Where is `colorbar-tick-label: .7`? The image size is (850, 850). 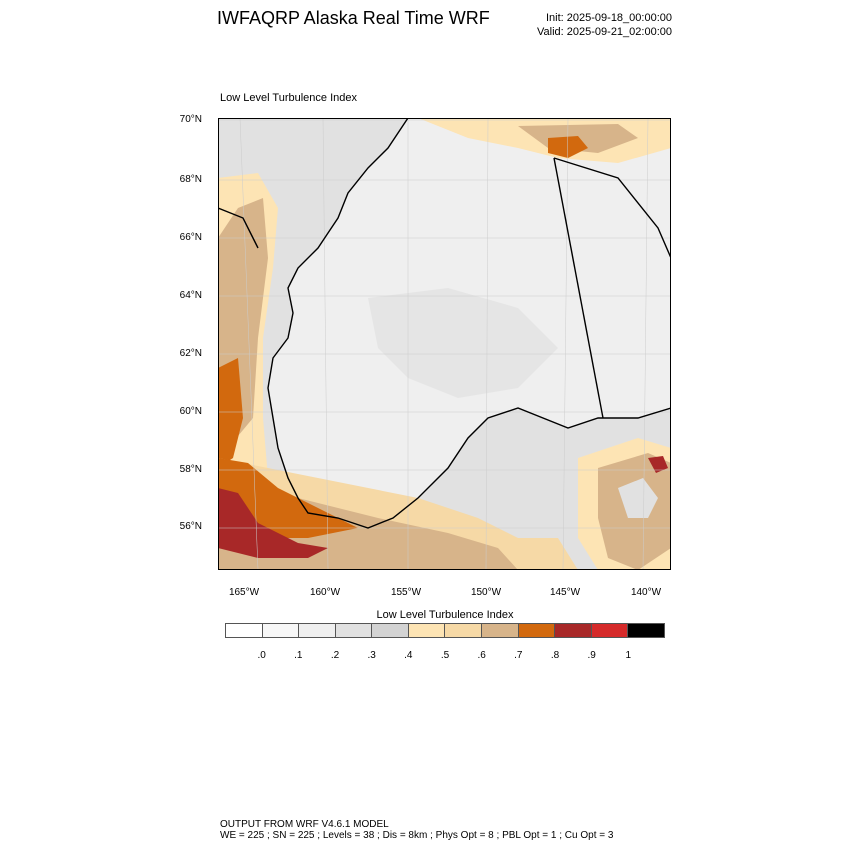
colorbar-tick-label: .7 is located at coordinates (518, 655).